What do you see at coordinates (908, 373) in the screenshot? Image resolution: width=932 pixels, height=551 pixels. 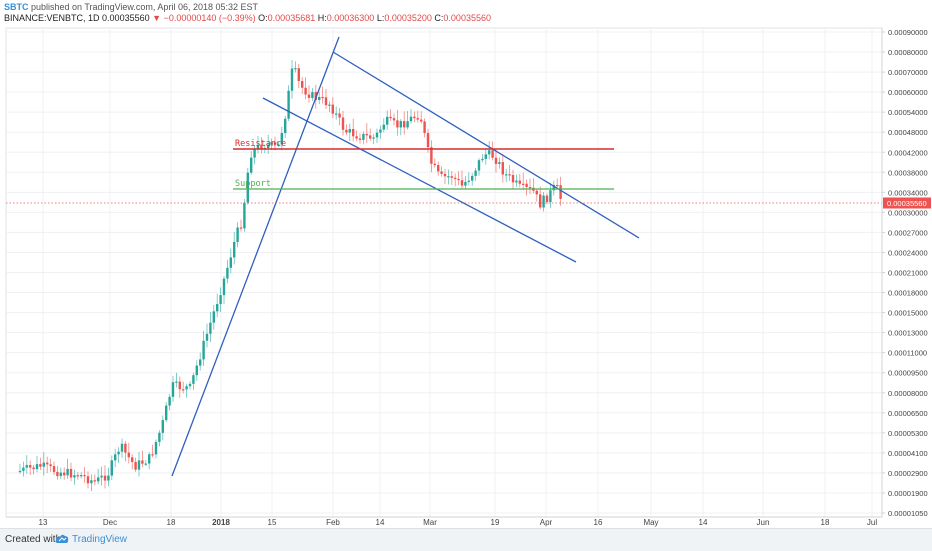 I see `y-tick-label: 0.00009500` at bounding box center [908, 373].